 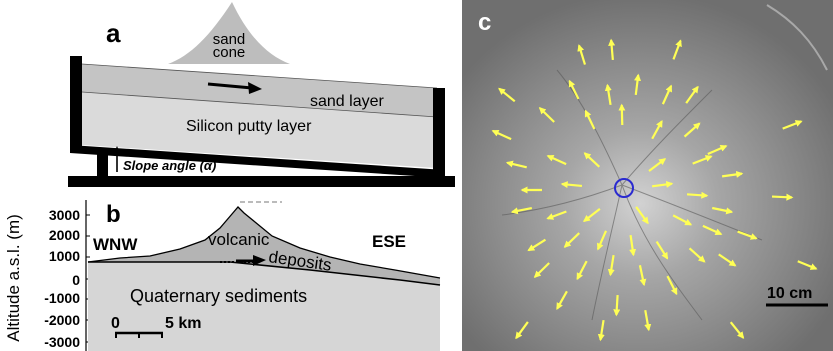 I want to click on panel-c-letter: c, so click(x=484, y=22).